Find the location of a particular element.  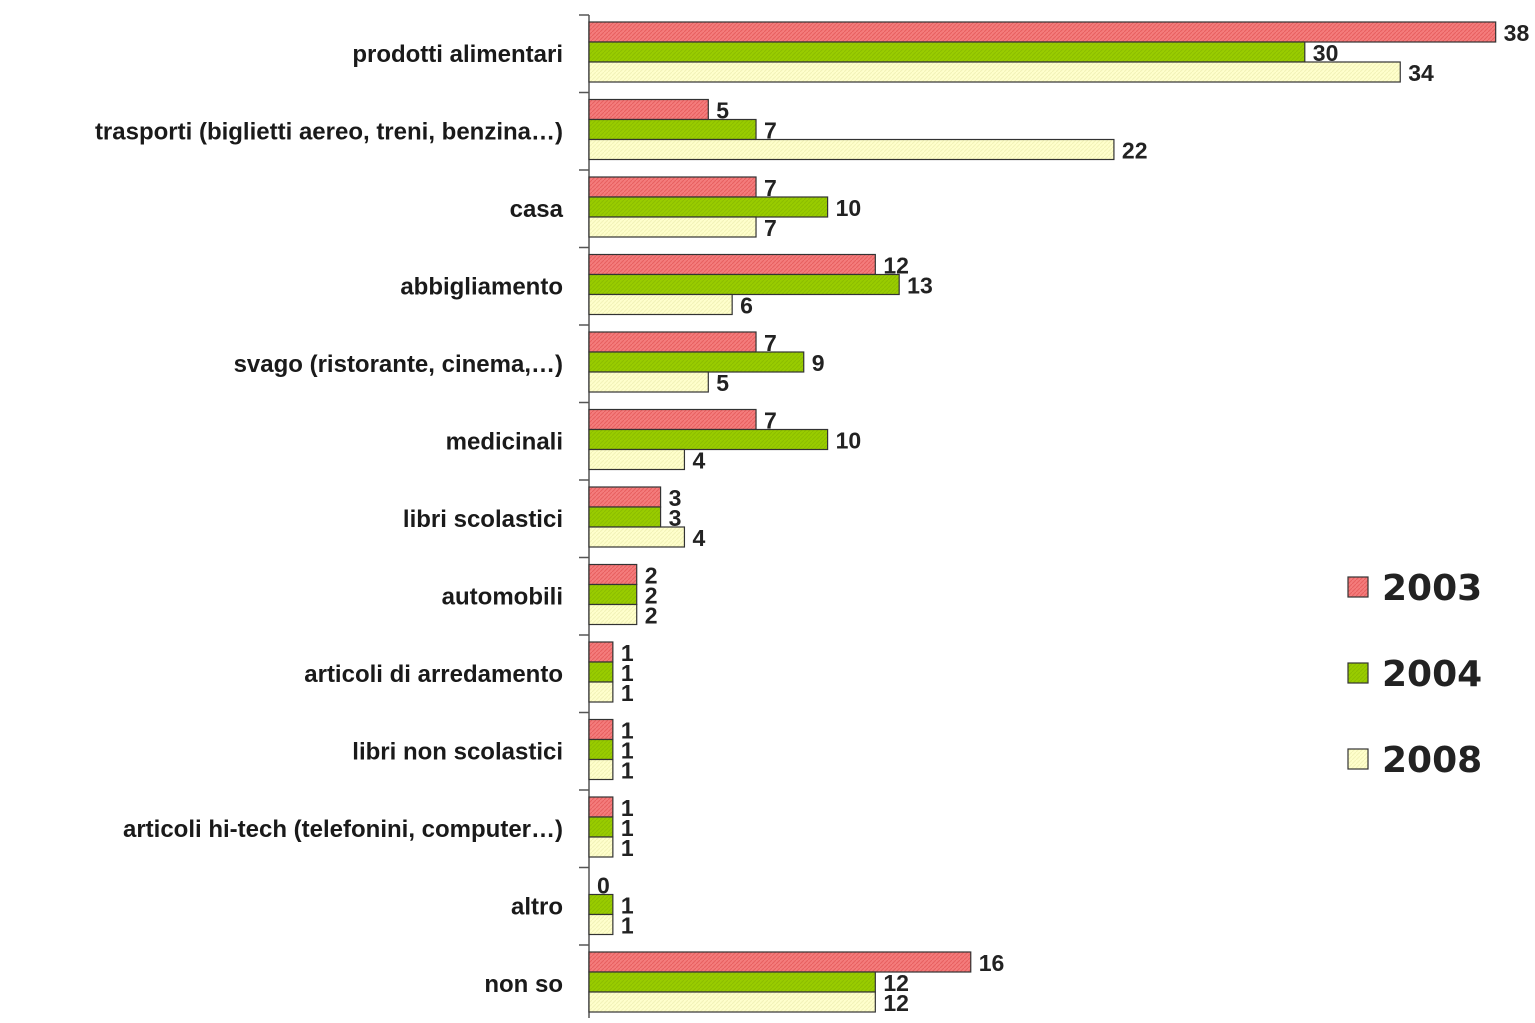

data-label-2004: 7 is located at coordinates (770, 131).